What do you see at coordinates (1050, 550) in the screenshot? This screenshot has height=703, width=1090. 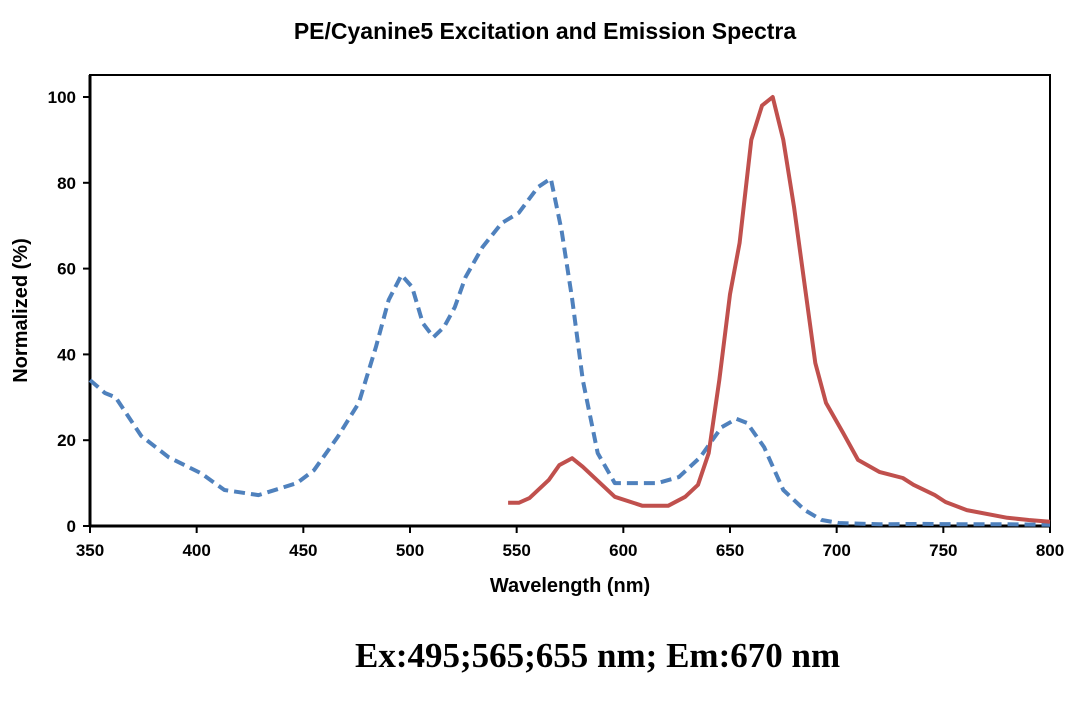 I see `x-tick-label: 800` at bounding box center [1050, 550].